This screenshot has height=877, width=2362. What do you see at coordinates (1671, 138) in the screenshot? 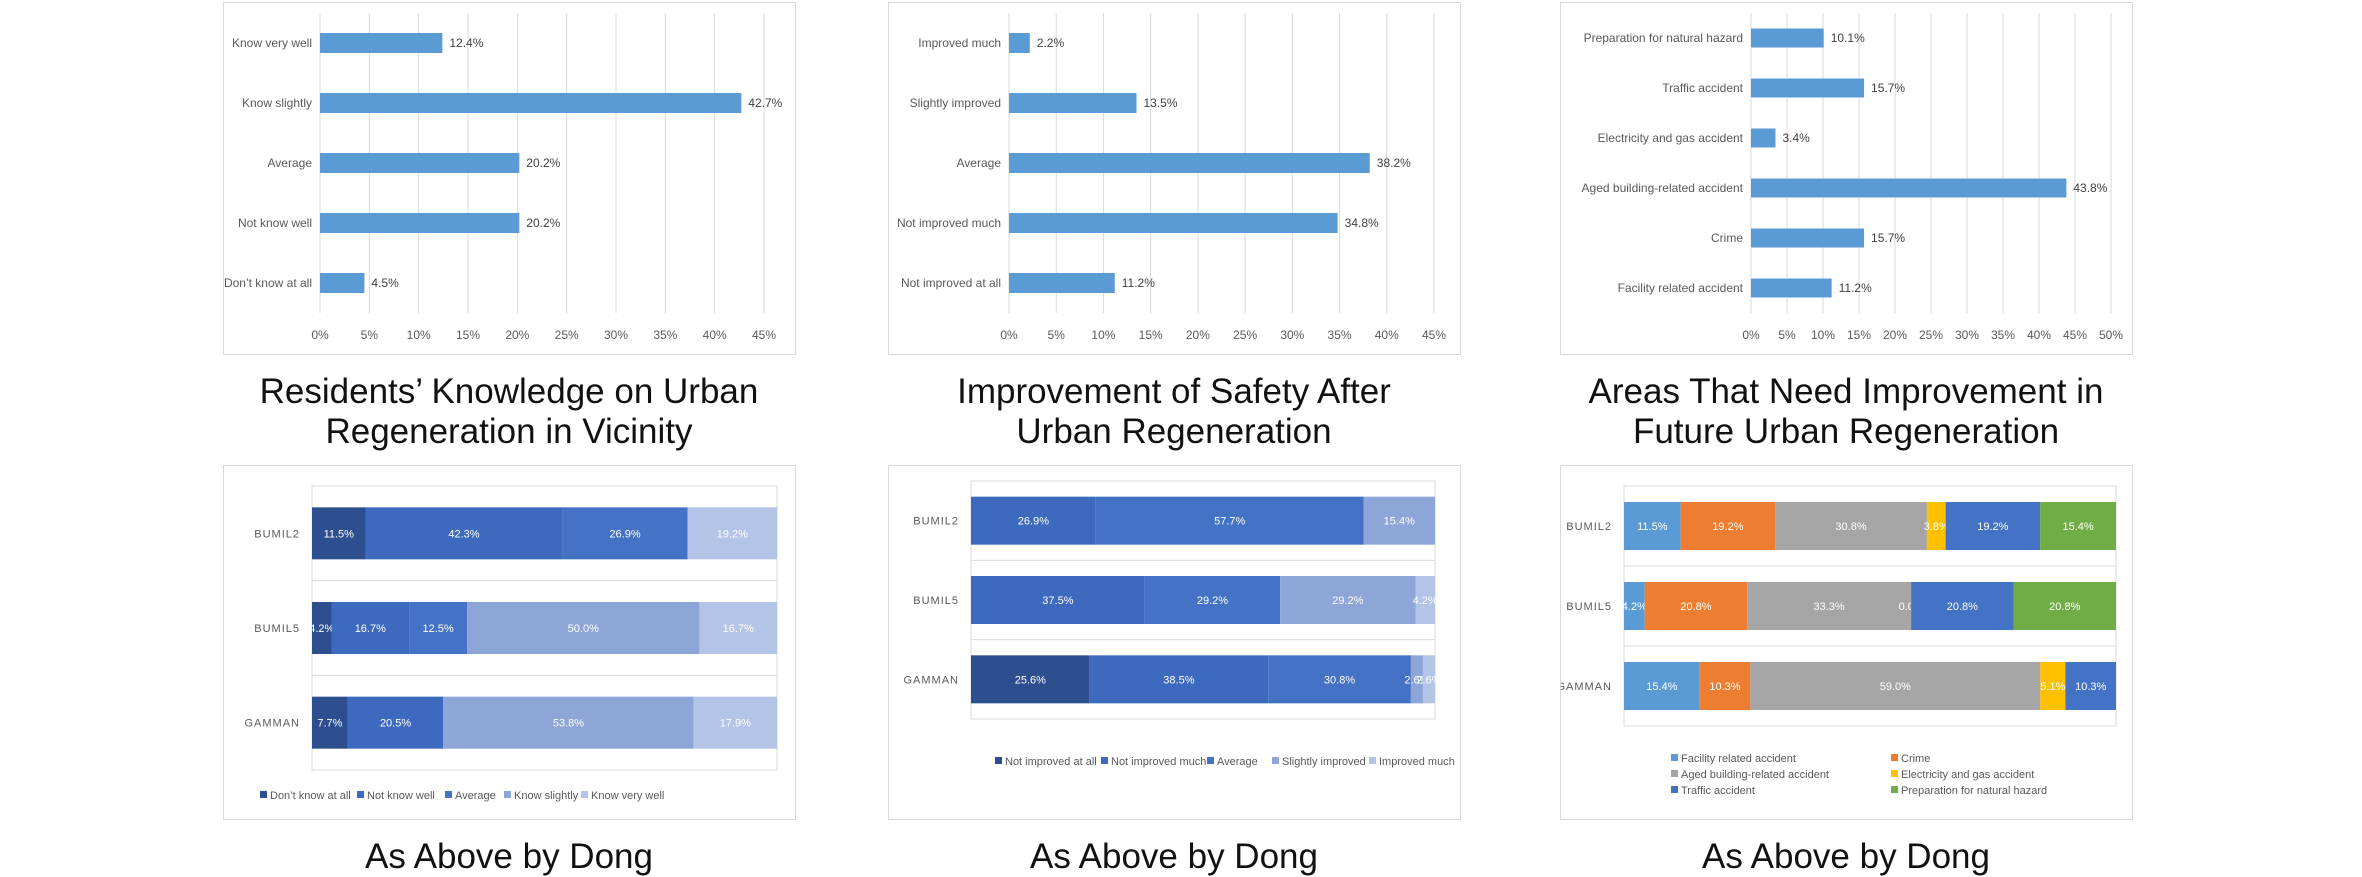
I see `category-label: Electricity and gas accident` at bounding box center [1671, 138].